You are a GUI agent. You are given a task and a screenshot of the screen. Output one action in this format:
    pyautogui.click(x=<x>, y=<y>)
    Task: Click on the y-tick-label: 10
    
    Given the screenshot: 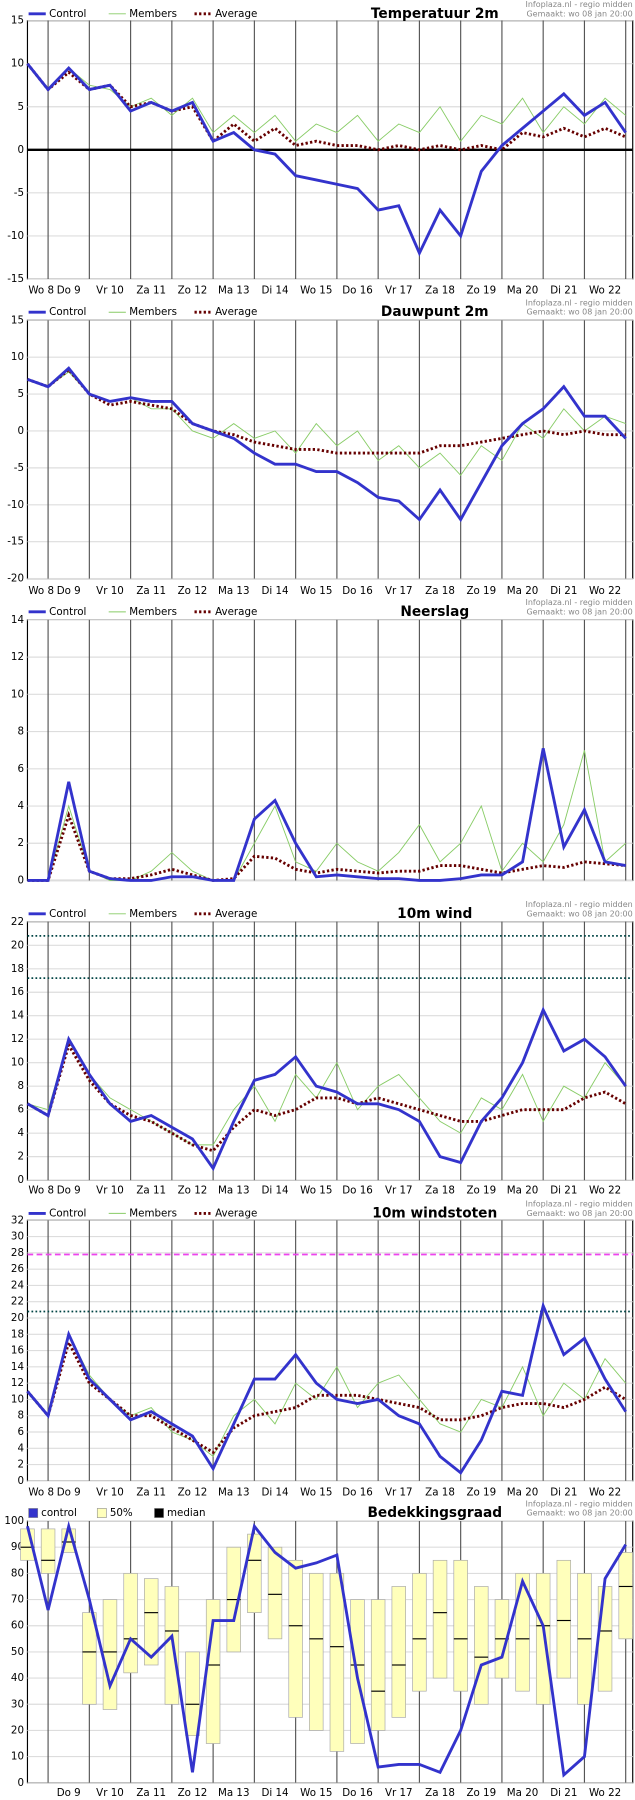 What is the action you would take?
    pyautogui.click(x=17, y=357)
    